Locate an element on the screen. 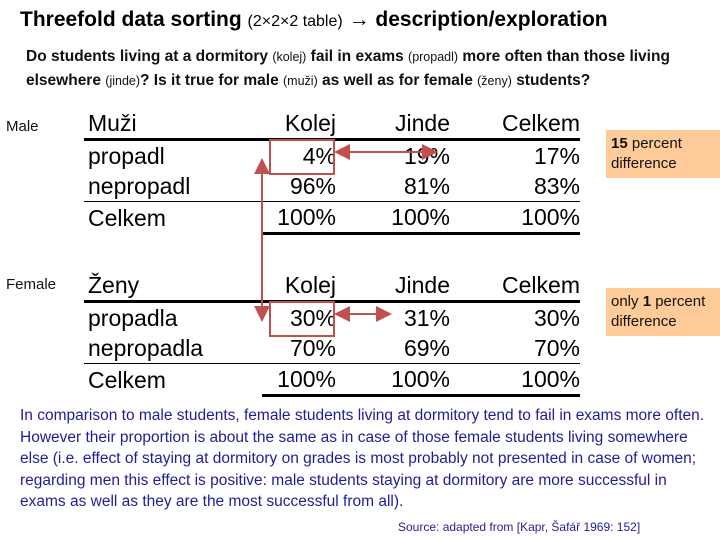  male-kolej-highlight-box is located at coordinates (302, 157).